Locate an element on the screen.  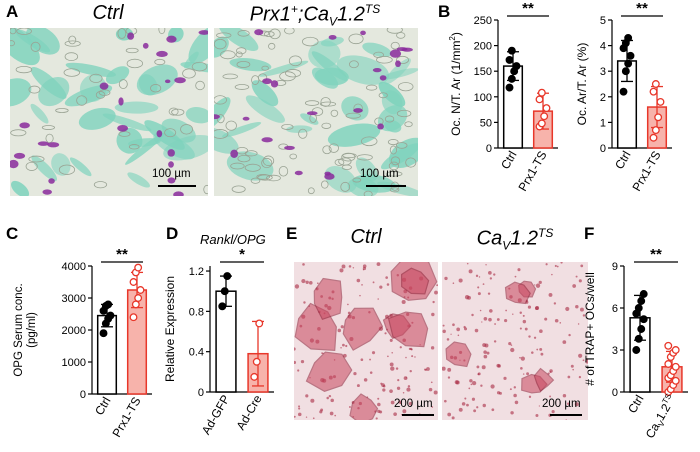
category-label: CaV1.2TS is located at coordinates (661, 417).